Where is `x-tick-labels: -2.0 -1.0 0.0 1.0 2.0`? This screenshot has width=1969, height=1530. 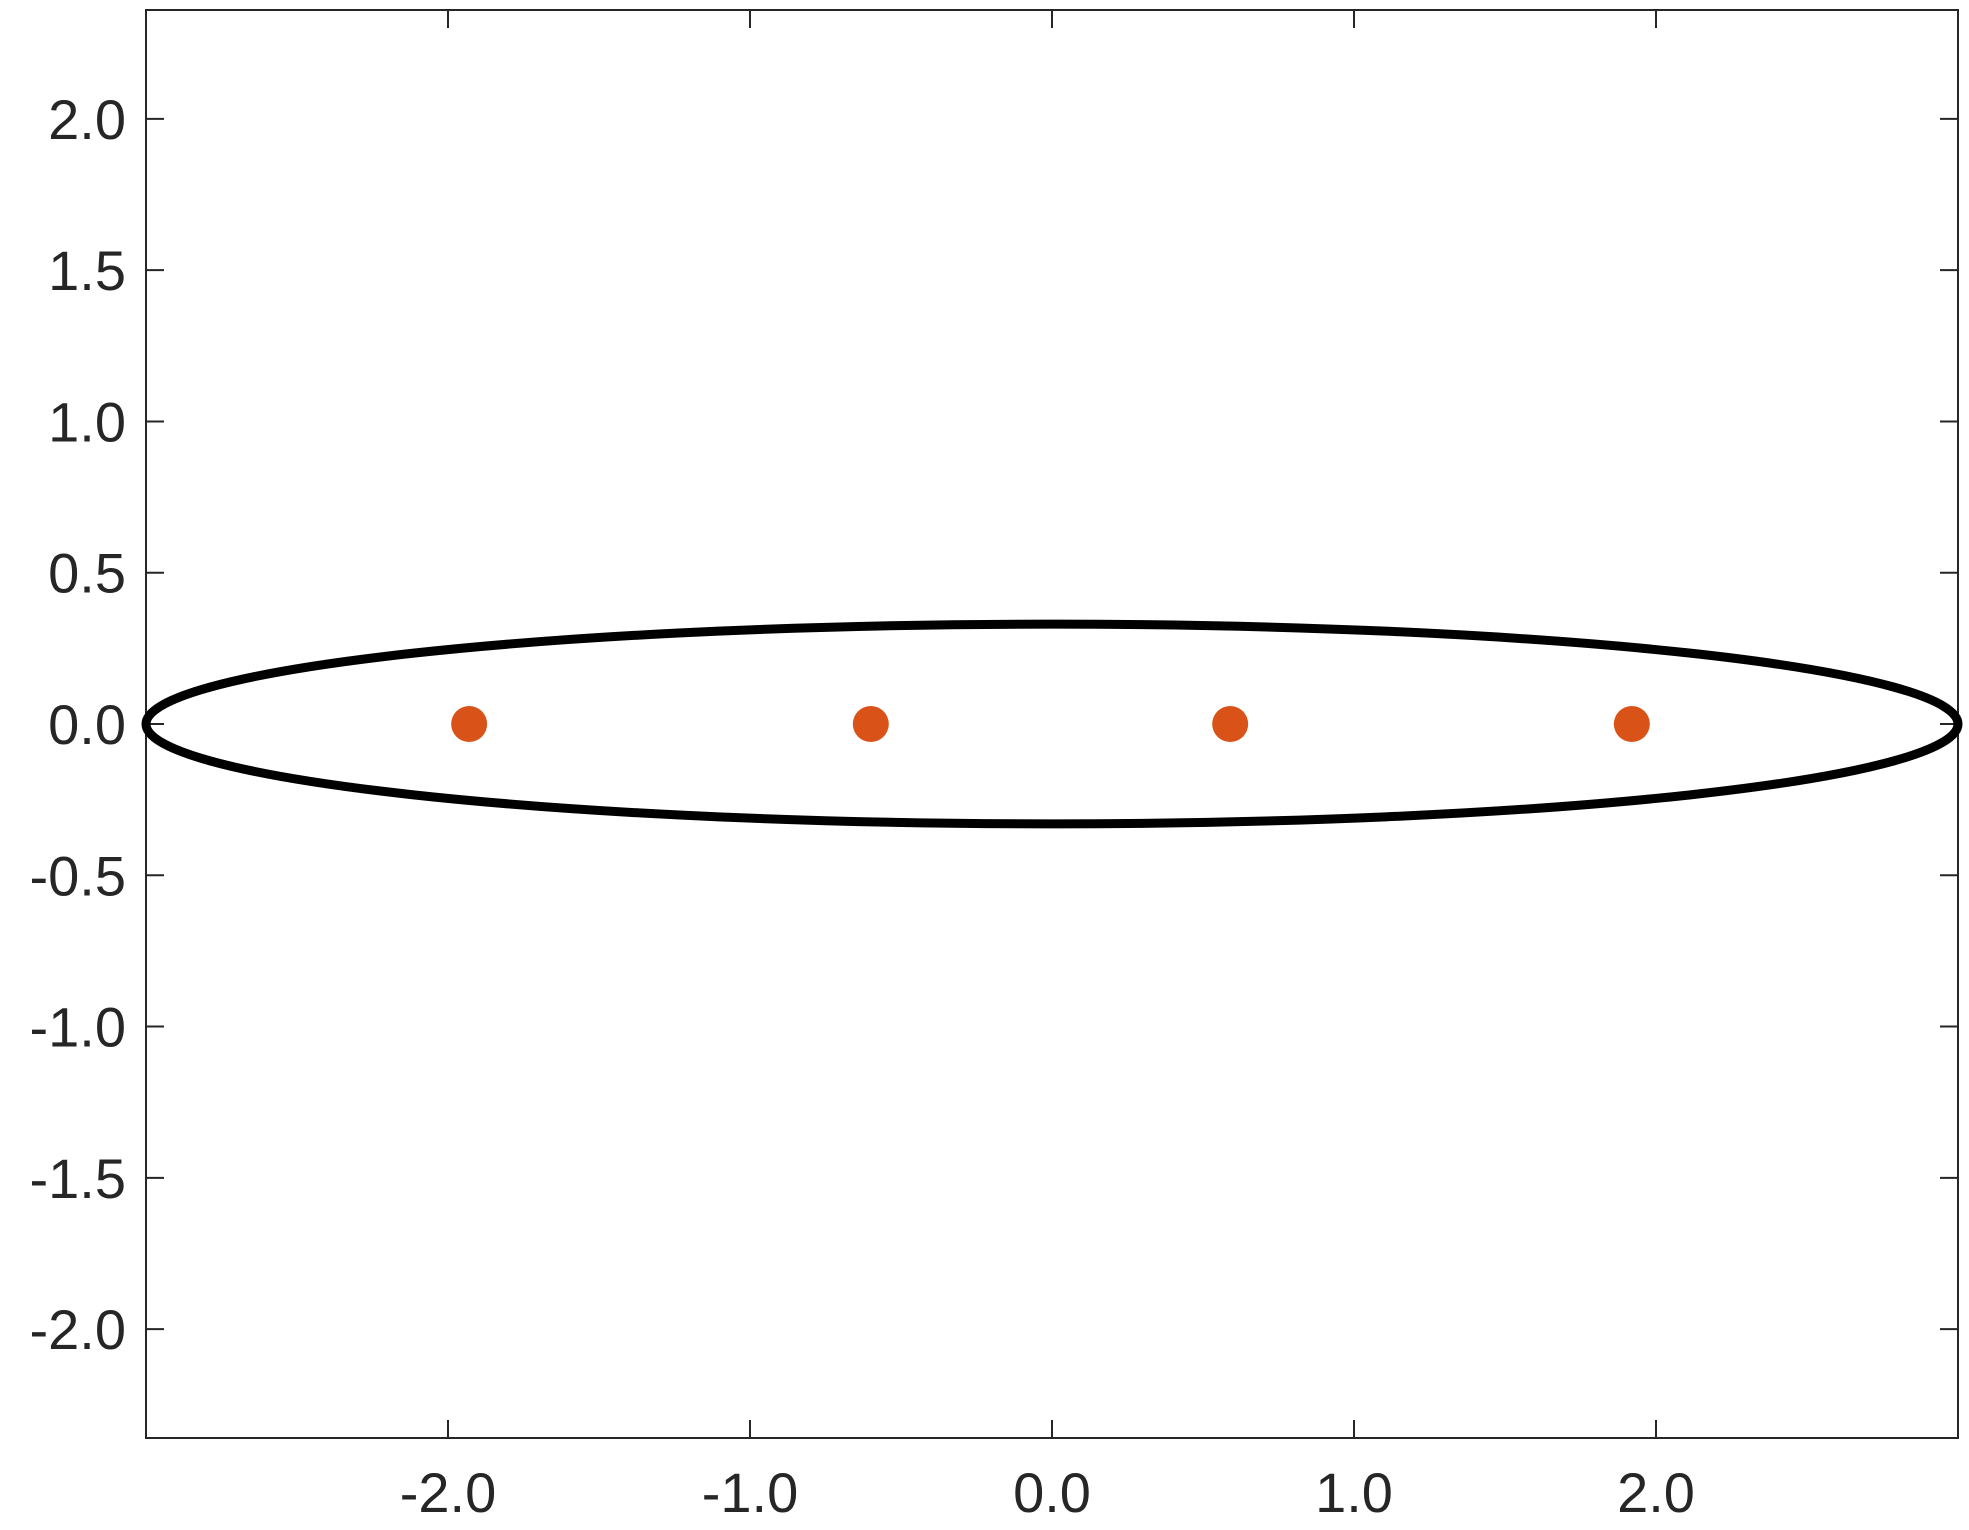
x-tick-labels: -2.0 -1.0 0.0 1.0 2.0 is located at coordinates (1047, 1492).